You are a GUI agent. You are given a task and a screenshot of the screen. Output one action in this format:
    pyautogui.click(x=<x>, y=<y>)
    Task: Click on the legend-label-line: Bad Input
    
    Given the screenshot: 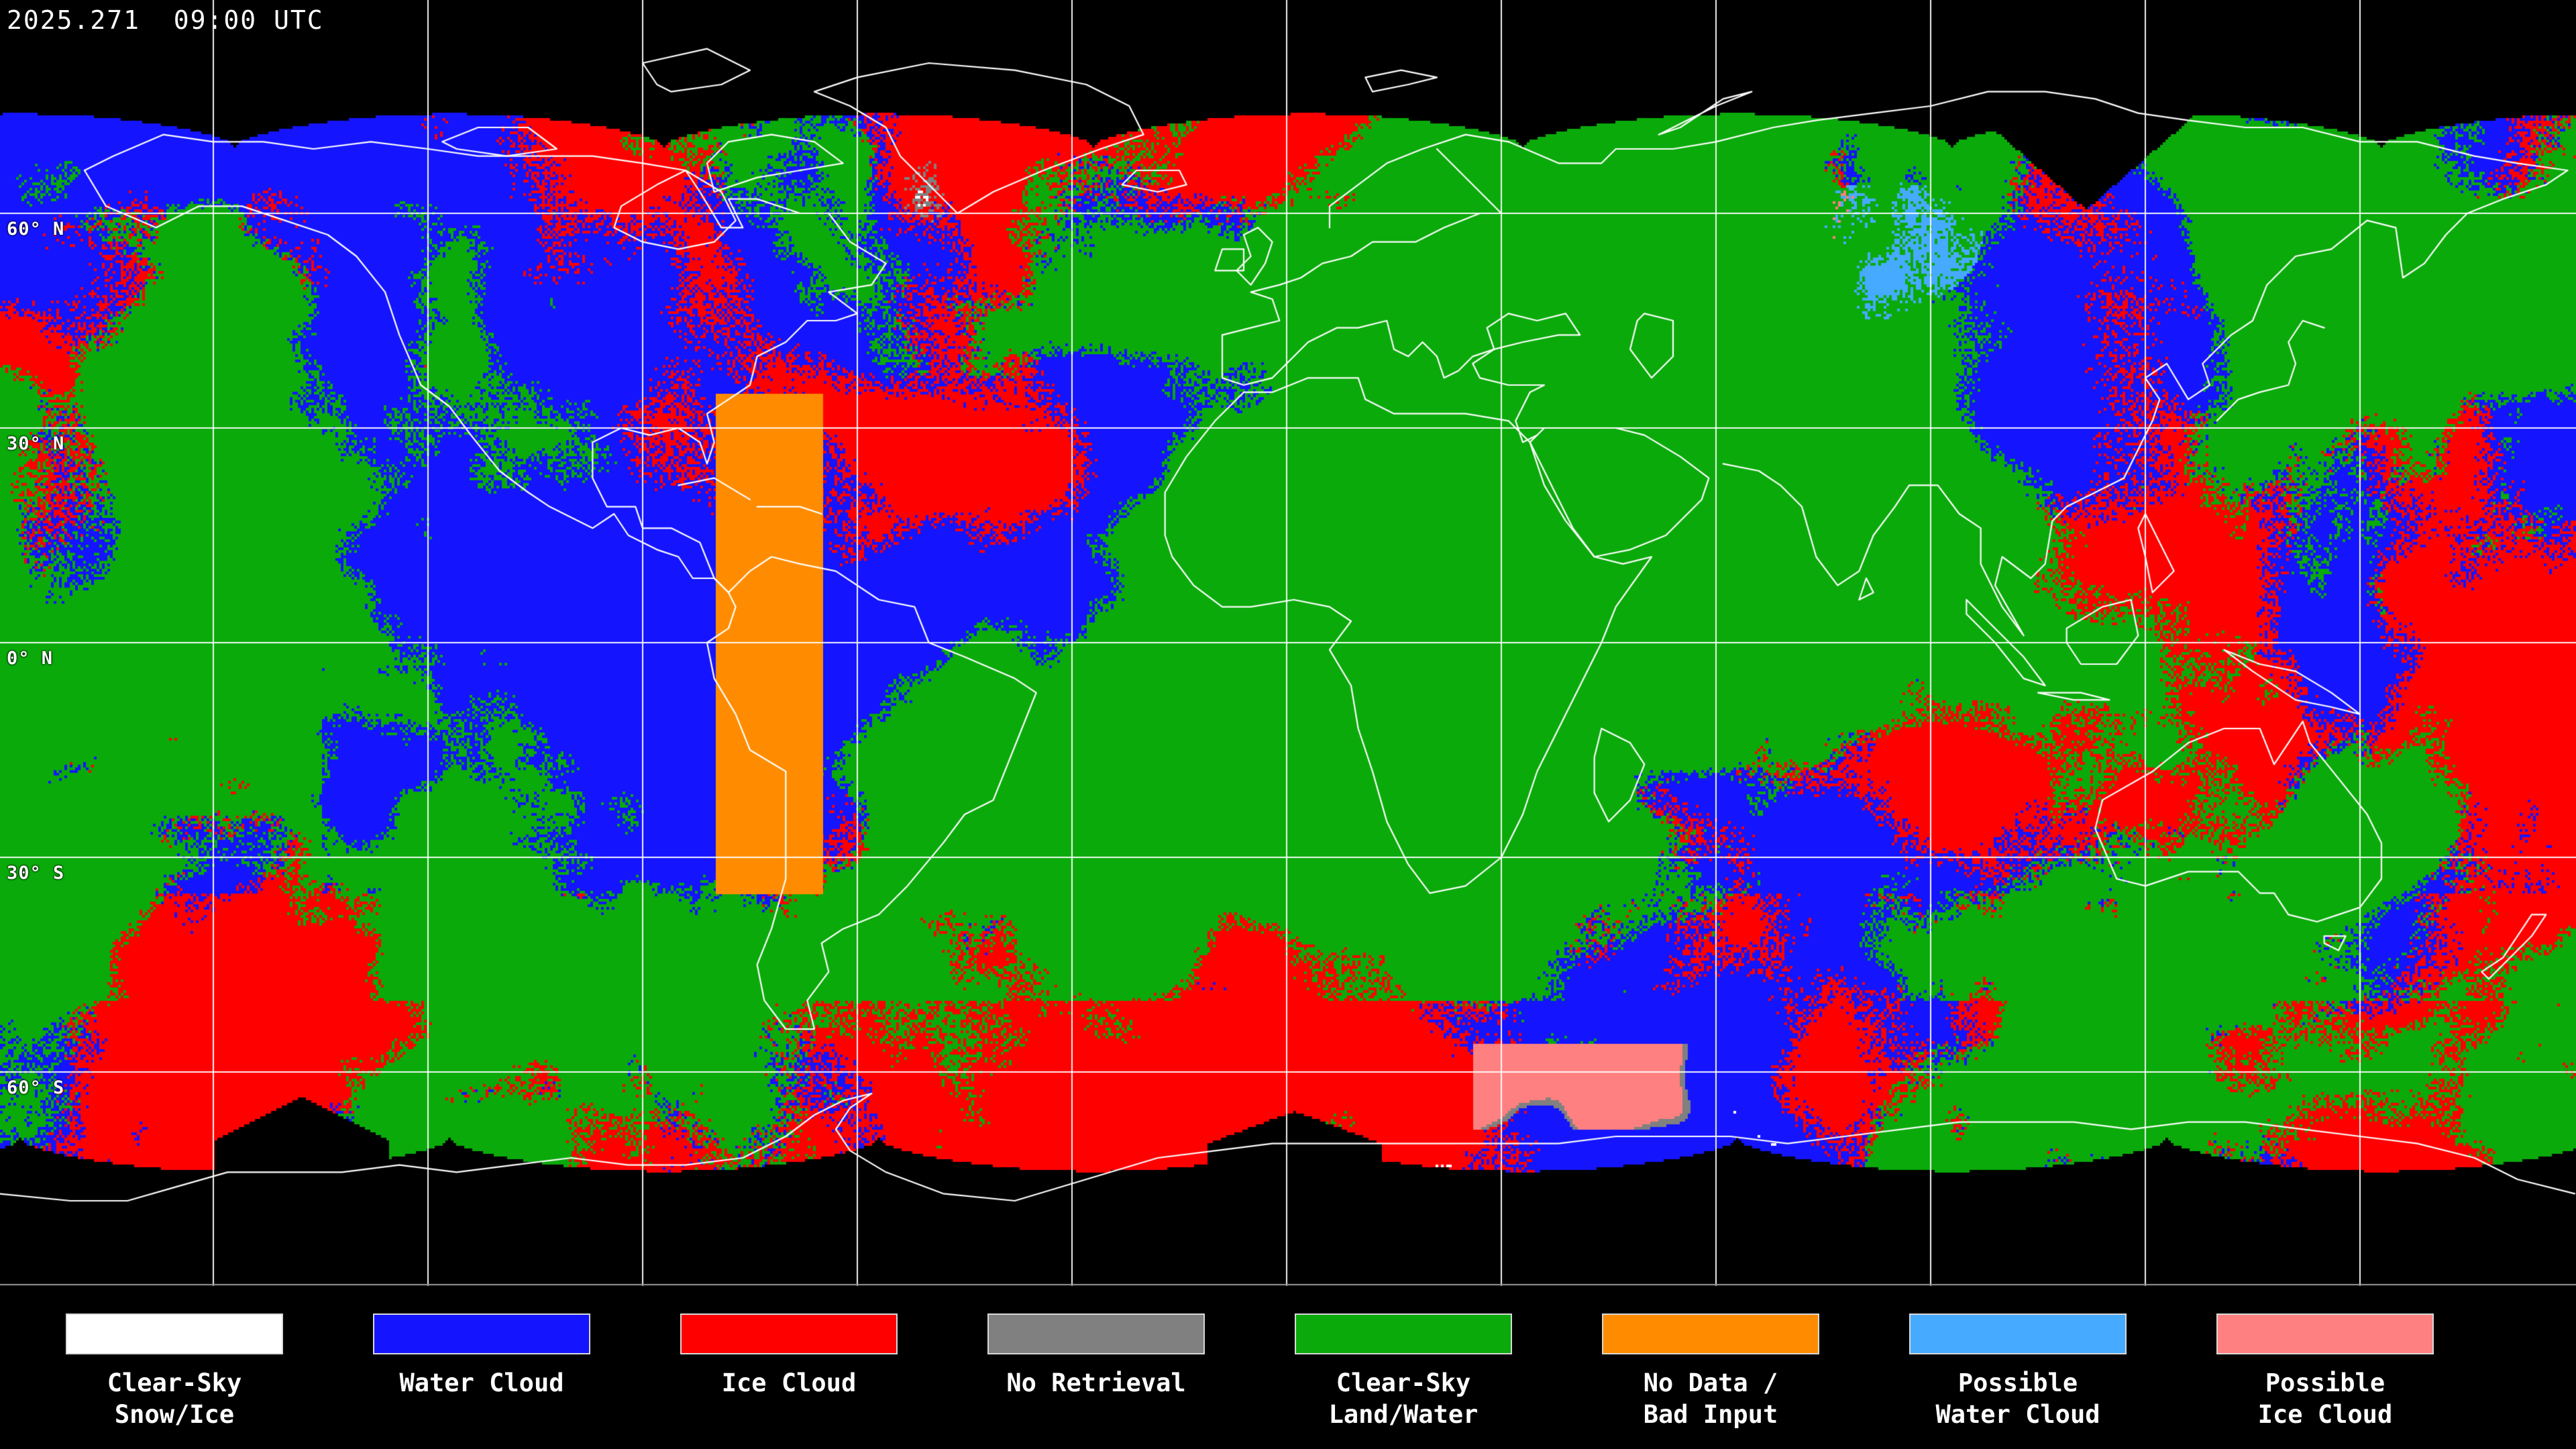 What is the action you would take?
    pyautogui.click(x=1710, y=1414)
    